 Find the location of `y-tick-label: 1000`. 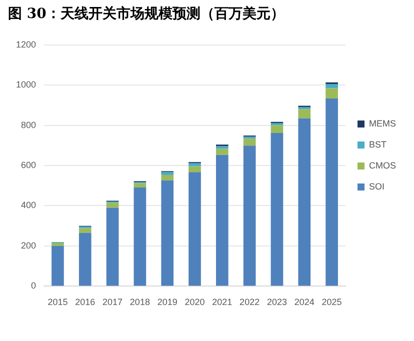

y-tick-label: 1000 is located at coordinates (26, 85).